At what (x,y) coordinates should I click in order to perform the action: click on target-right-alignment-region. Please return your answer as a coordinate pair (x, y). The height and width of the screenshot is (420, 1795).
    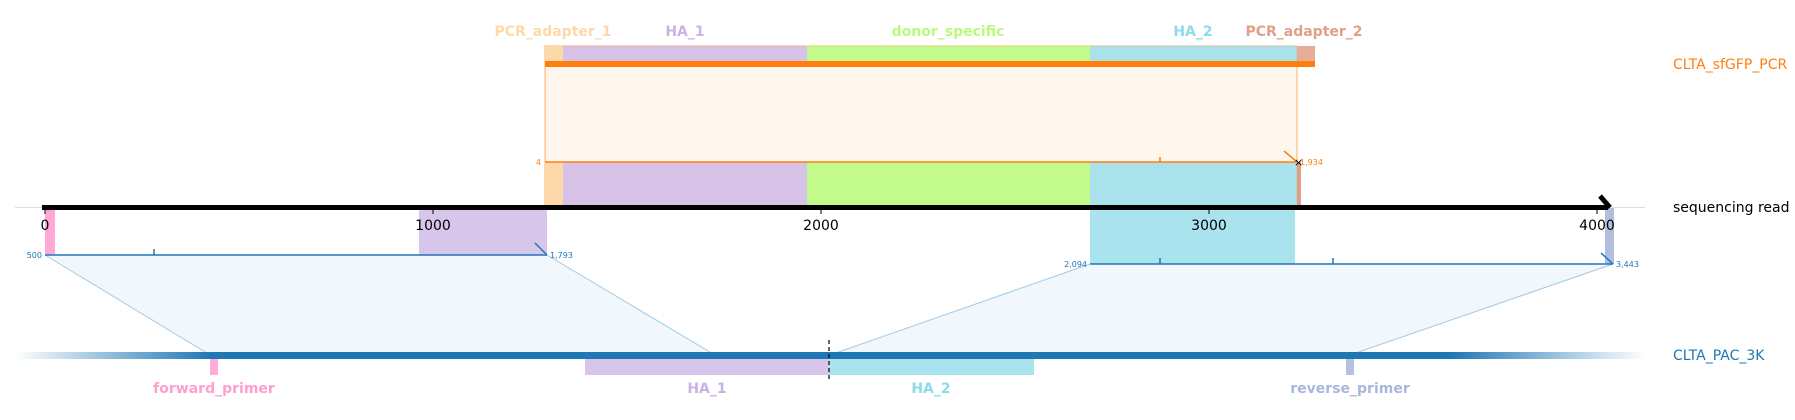
    Looking at the image, I should click on (1221, 309).